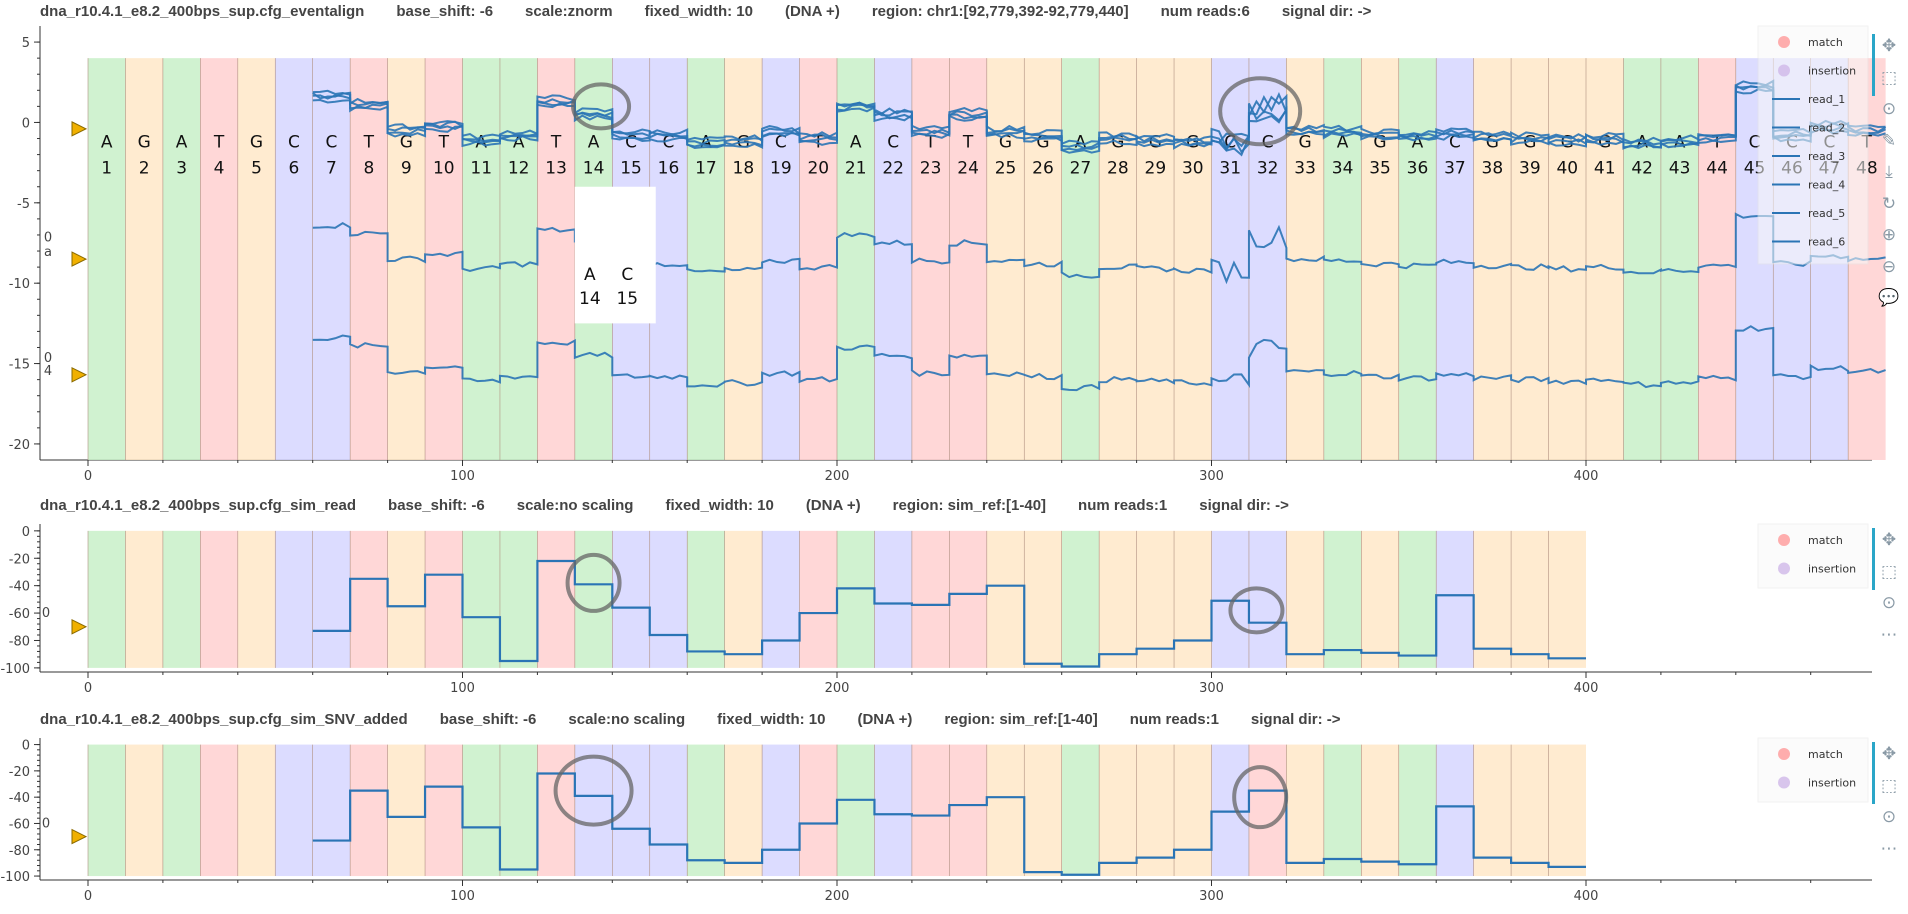  Describe the element at coordinates (1889, 235) in the screenshot. I see `zoom-in-icon: ⊕` at that location.